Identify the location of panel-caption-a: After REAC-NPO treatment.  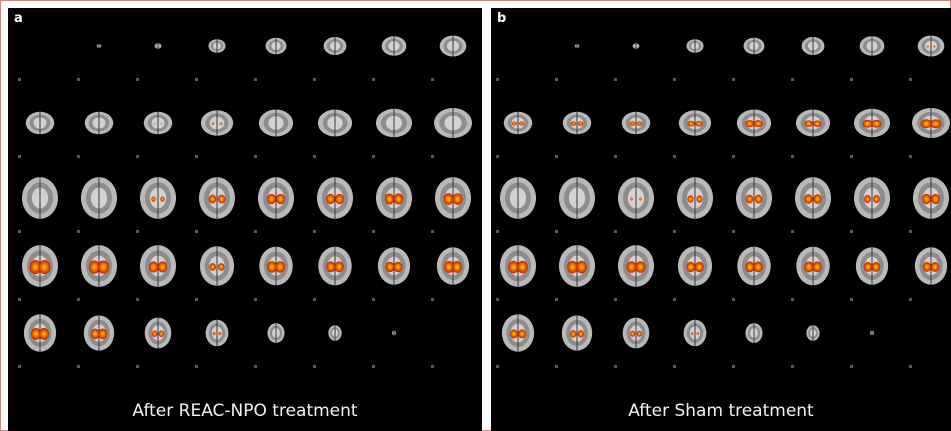
(245, 411).